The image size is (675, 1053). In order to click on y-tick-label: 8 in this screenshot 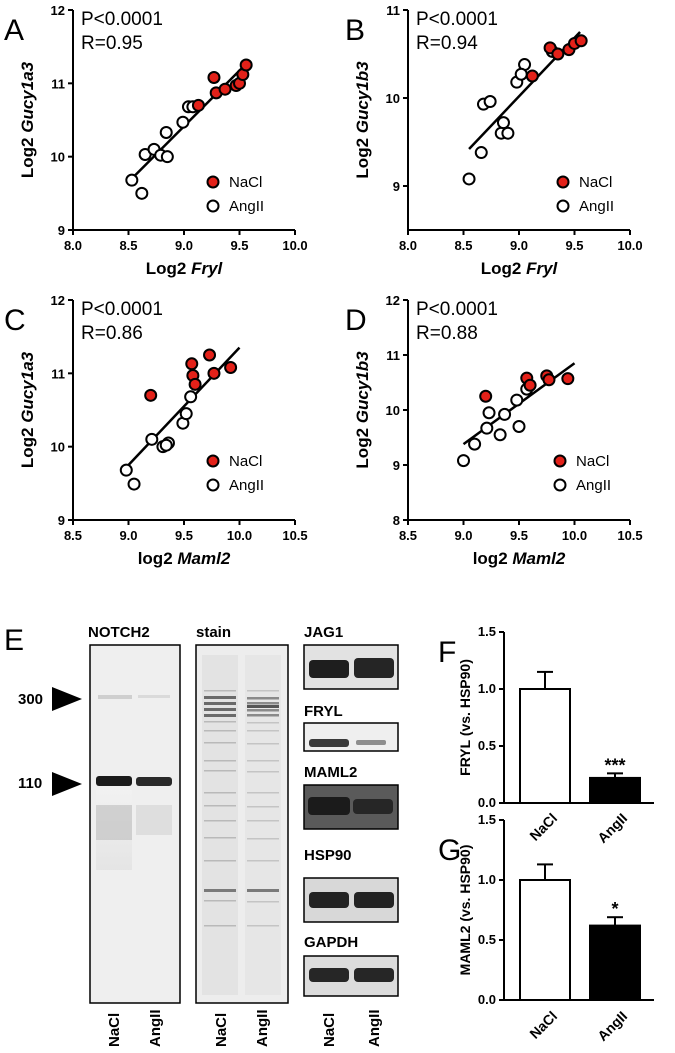, I will do `click(396, 520)`.